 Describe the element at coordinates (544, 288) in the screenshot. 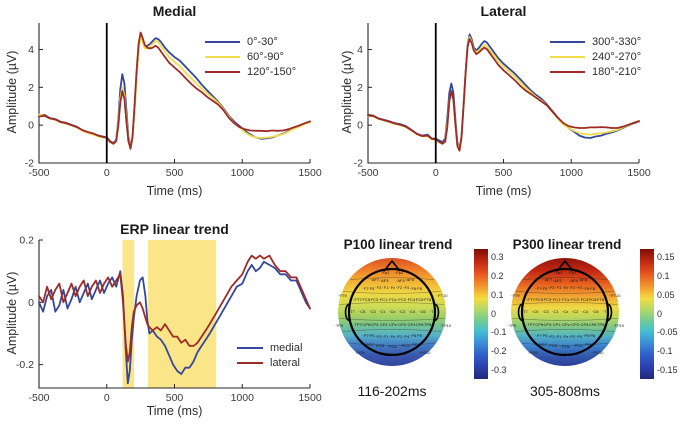

I see `electrode-label-F5: F5` at that location.